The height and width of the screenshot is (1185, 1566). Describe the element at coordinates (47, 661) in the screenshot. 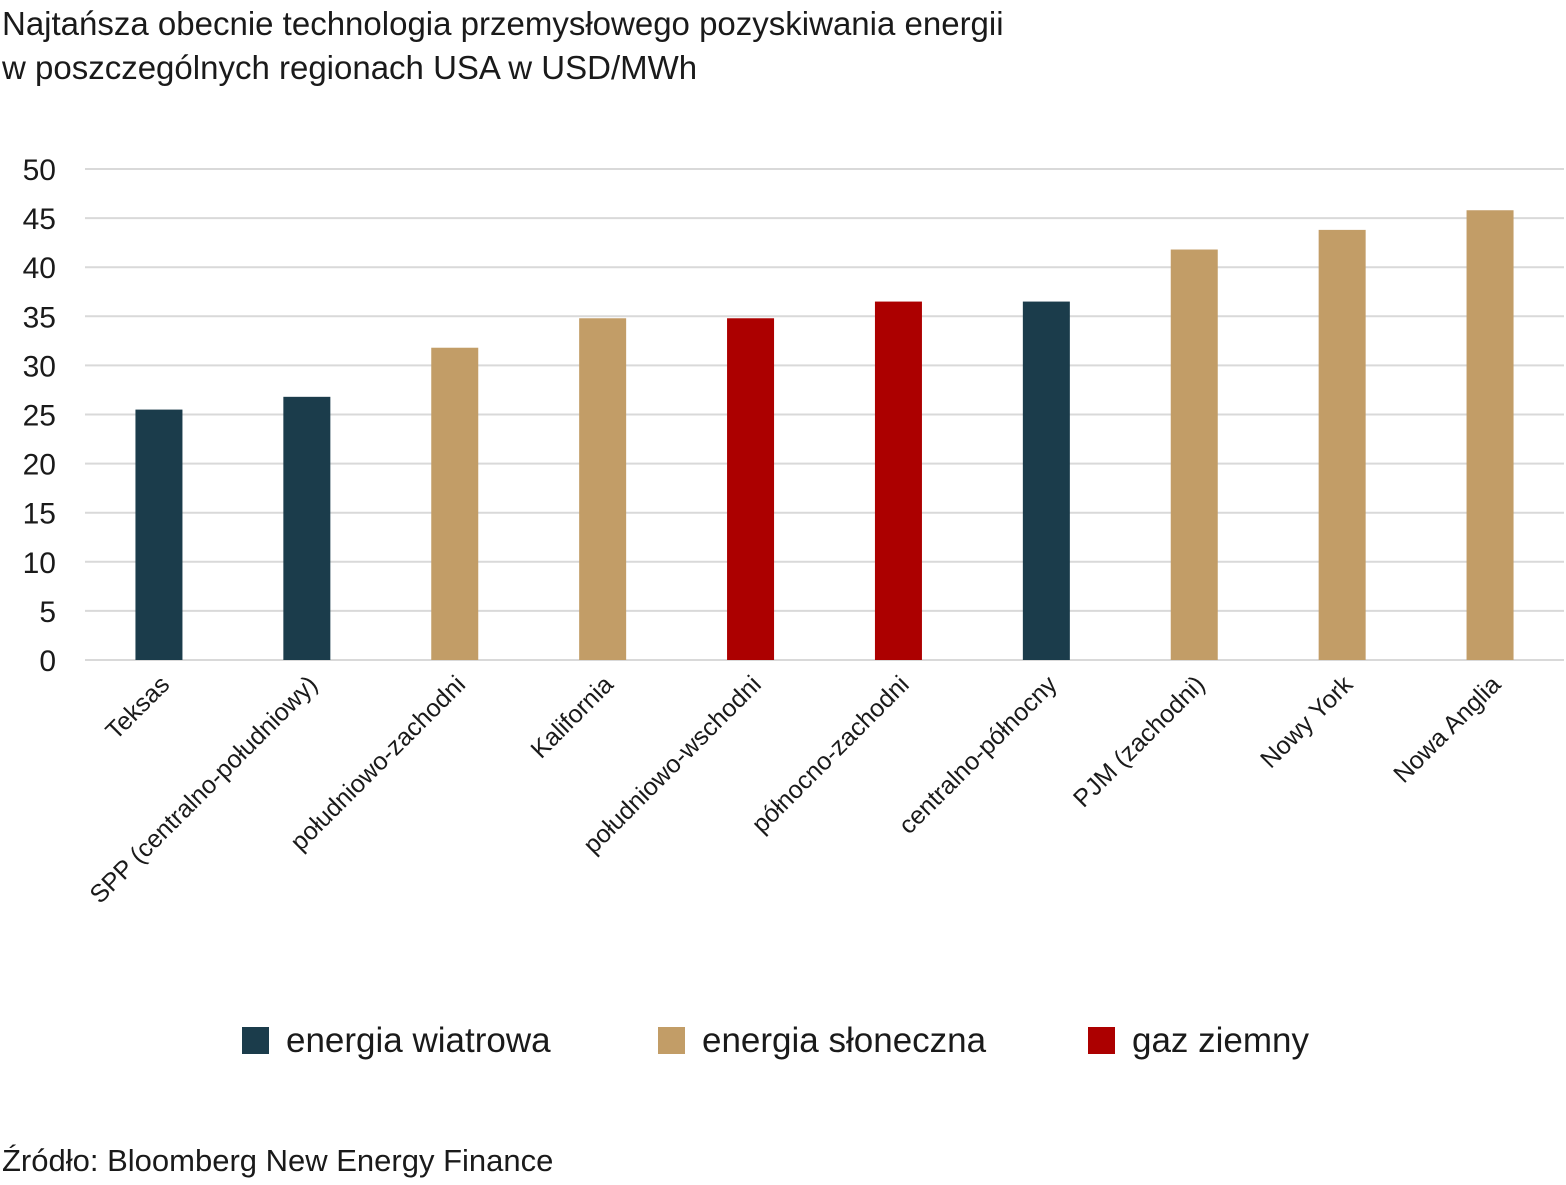

I see `y-tick-label: 0` at that location.